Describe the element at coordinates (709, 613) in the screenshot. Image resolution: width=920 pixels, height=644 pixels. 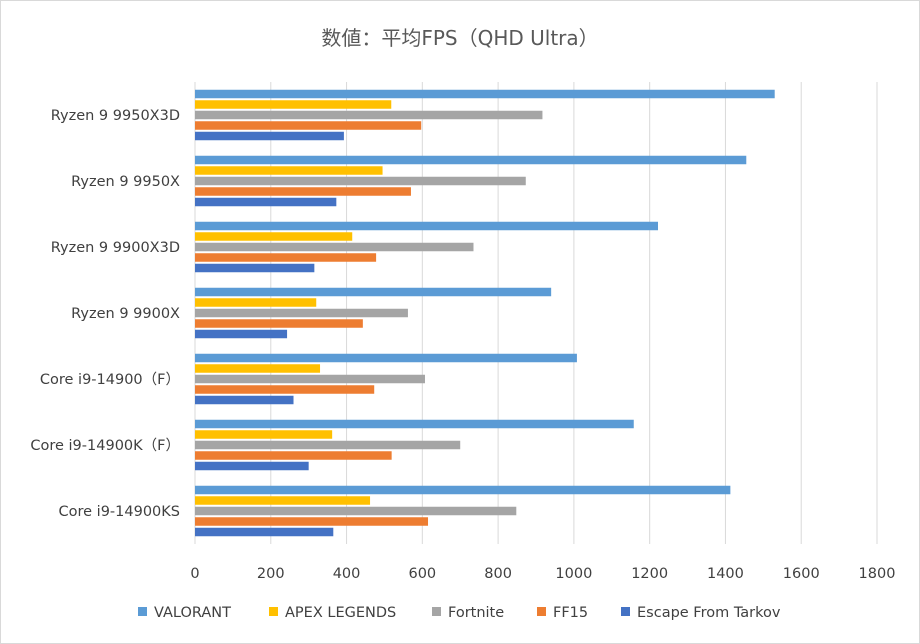
I see `legend-label: Escape From Tarkov` at that location.